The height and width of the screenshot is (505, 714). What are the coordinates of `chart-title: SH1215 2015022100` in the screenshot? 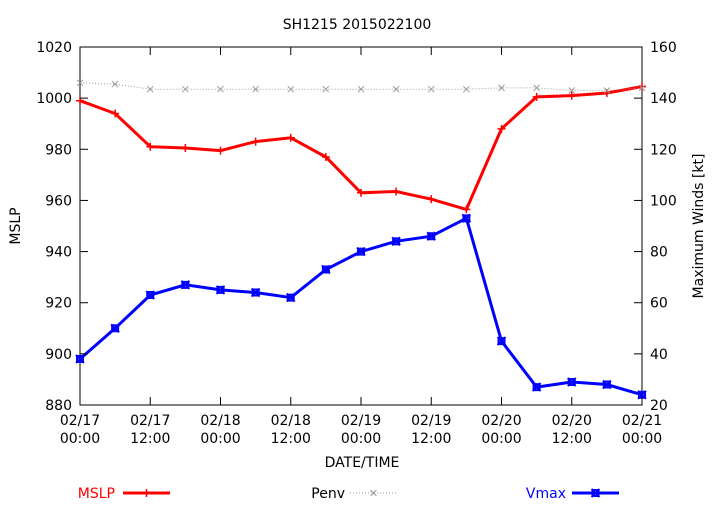 It's located at (357, 25).